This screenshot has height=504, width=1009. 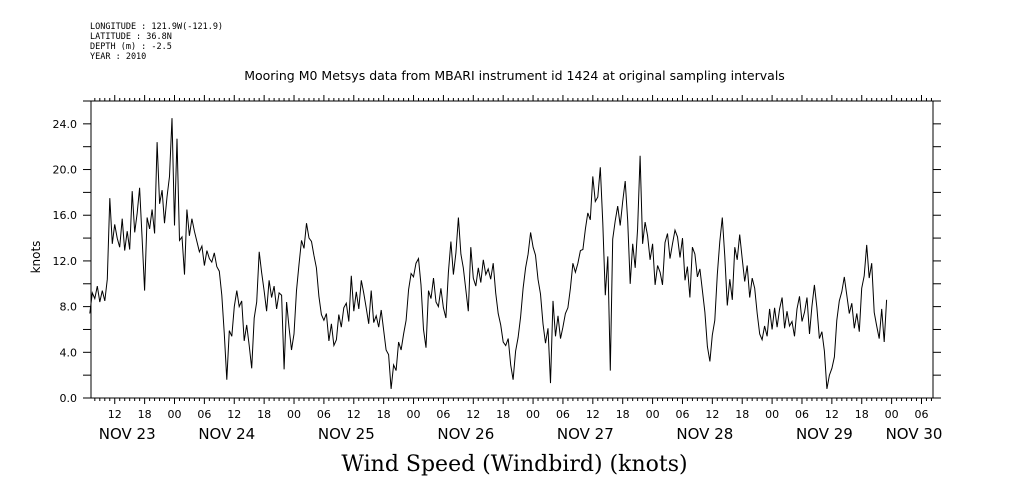 I want to click on x-day-label: NOV 23, so click(x=127, y=434).